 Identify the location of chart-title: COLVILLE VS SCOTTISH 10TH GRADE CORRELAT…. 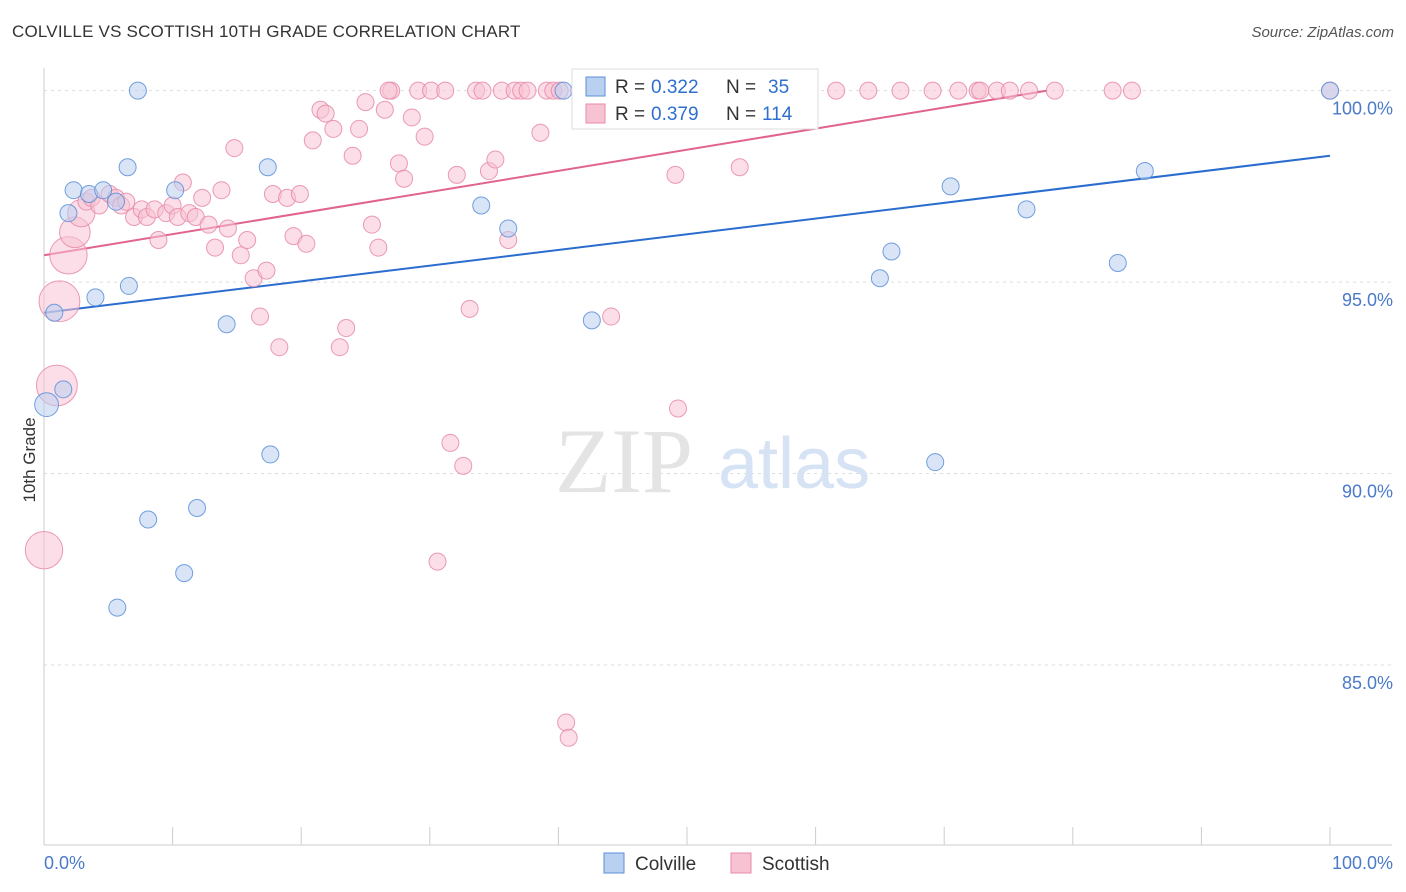
(266, 31).